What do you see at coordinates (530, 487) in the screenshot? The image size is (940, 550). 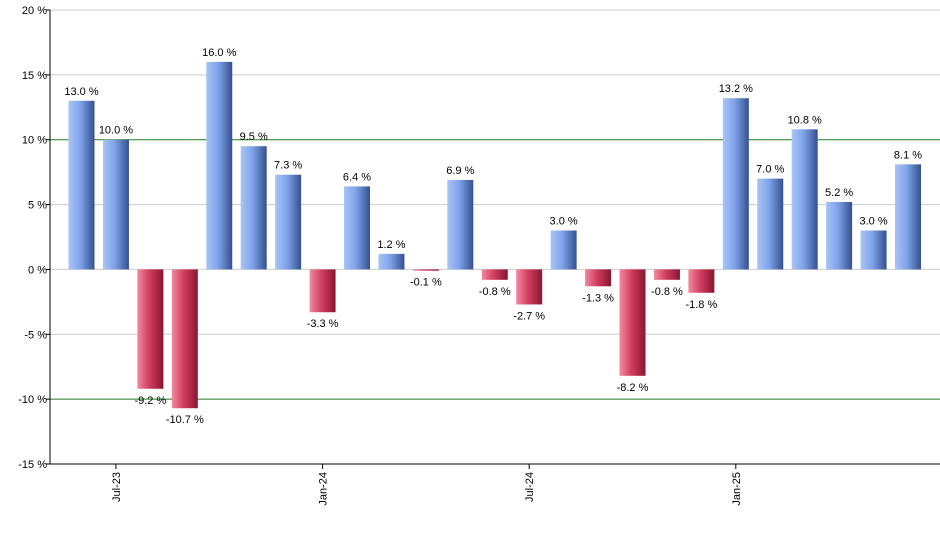 I see `x-tick-label: Jul-24` at bounding box center [530, 487].